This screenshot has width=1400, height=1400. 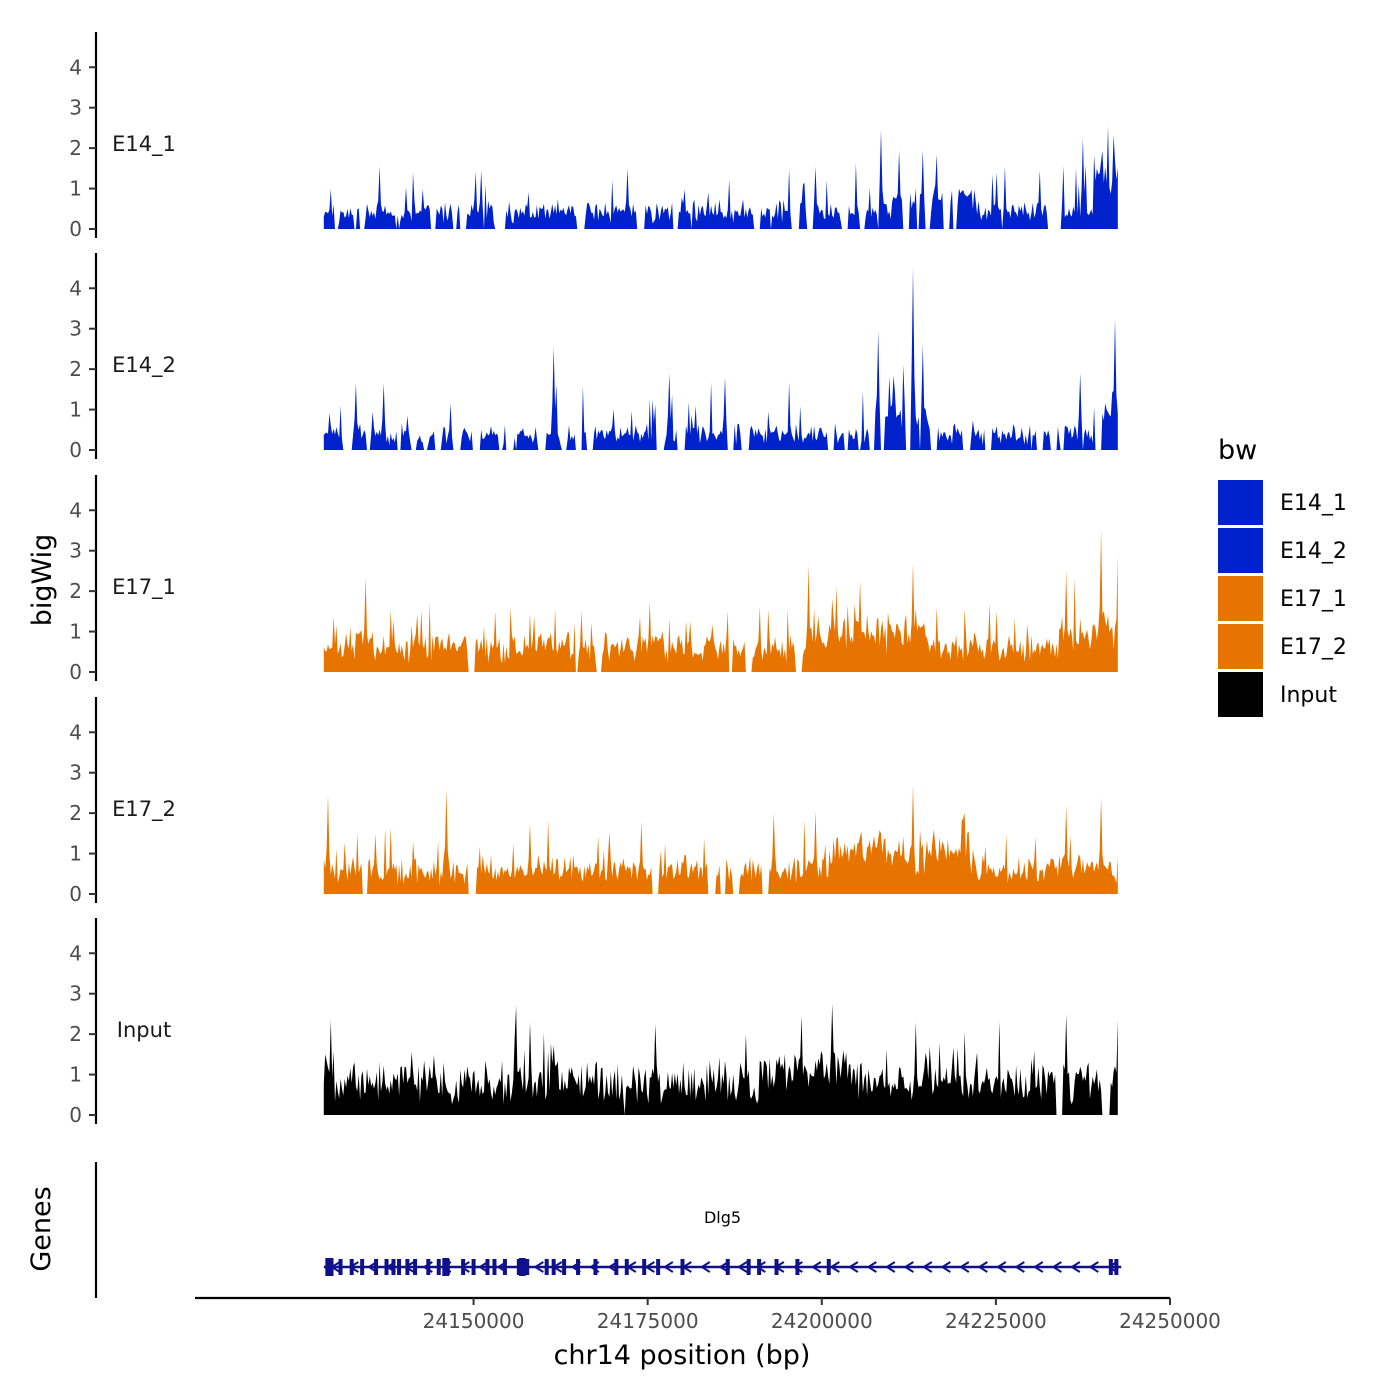 I want to click on legend-item-Input: Input, so click(x=1277, y=694).